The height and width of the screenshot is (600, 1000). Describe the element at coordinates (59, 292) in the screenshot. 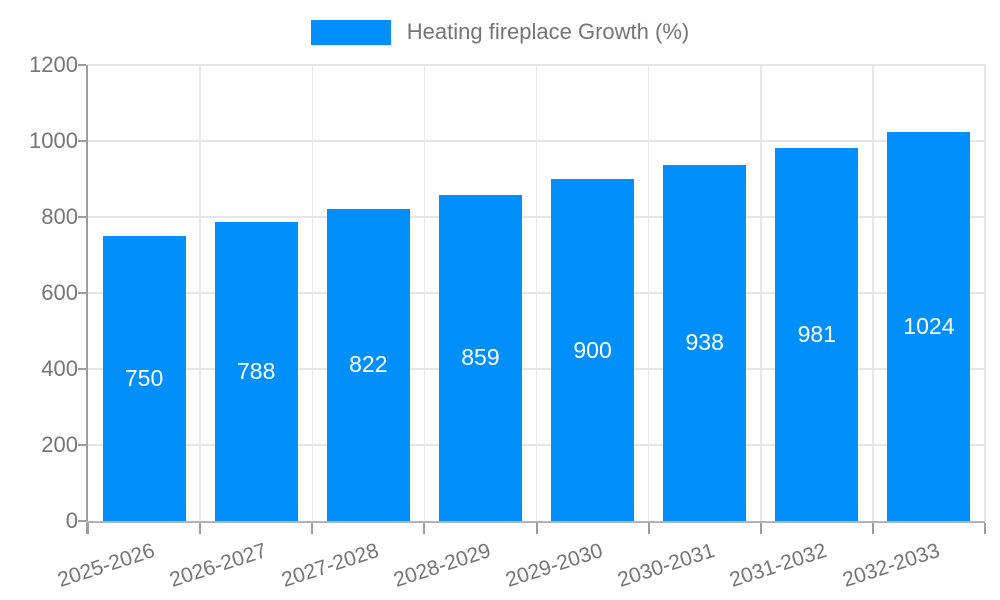

I see `y-axis-tick-label: 600` at that location.